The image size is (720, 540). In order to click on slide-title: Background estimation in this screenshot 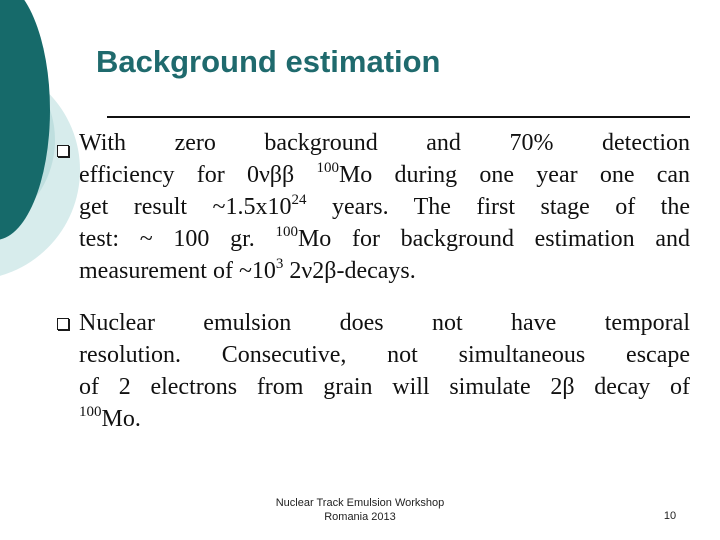, I will do `click(268, 61)`.